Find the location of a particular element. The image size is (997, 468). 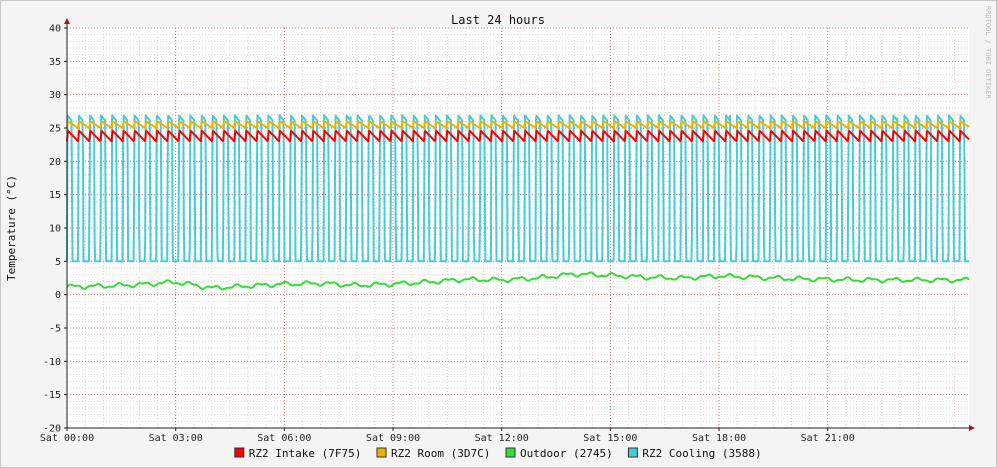

x-tick-label: Sat 15:00 is located at coordinates (610, 438).